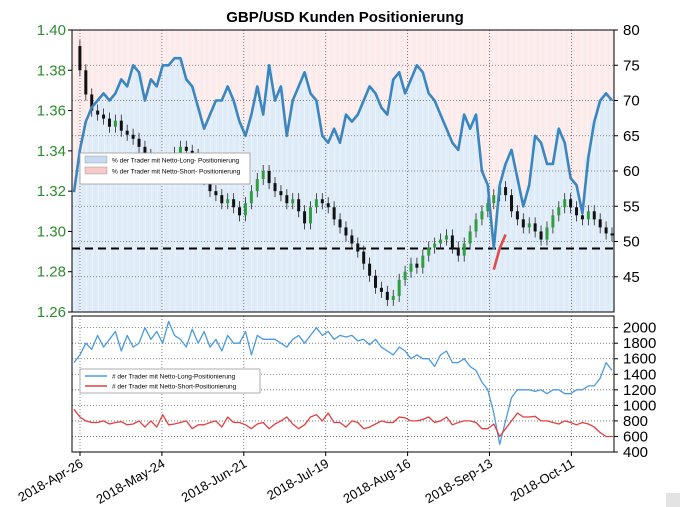  I want to click on corner-mark, so click(673, 500).